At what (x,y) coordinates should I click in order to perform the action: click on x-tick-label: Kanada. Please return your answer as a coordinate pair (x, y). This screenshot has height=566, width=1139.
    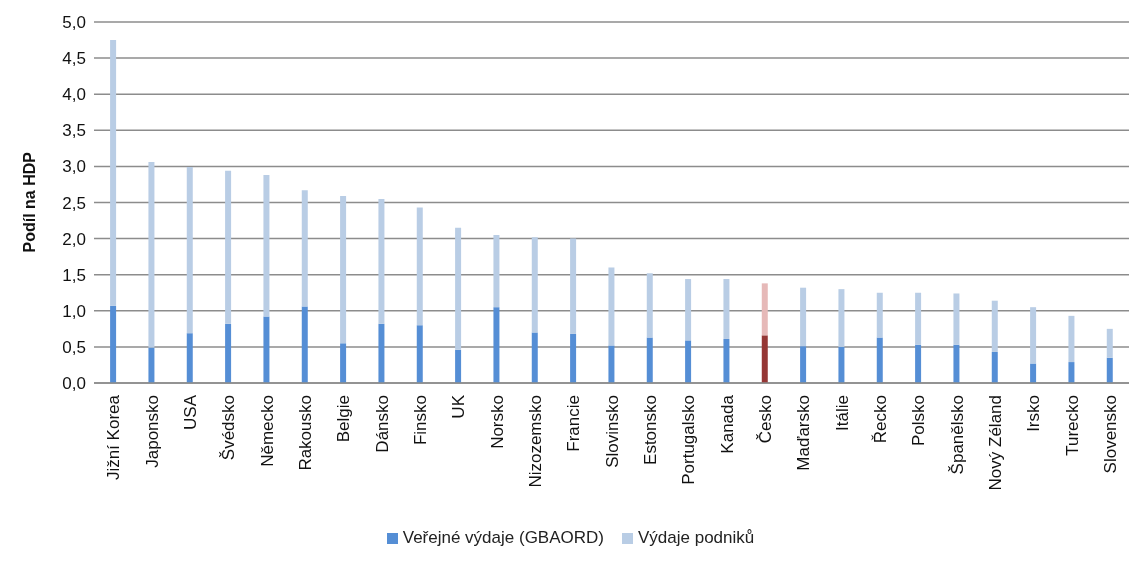
    Looking at the image, I should click on (727, 424).